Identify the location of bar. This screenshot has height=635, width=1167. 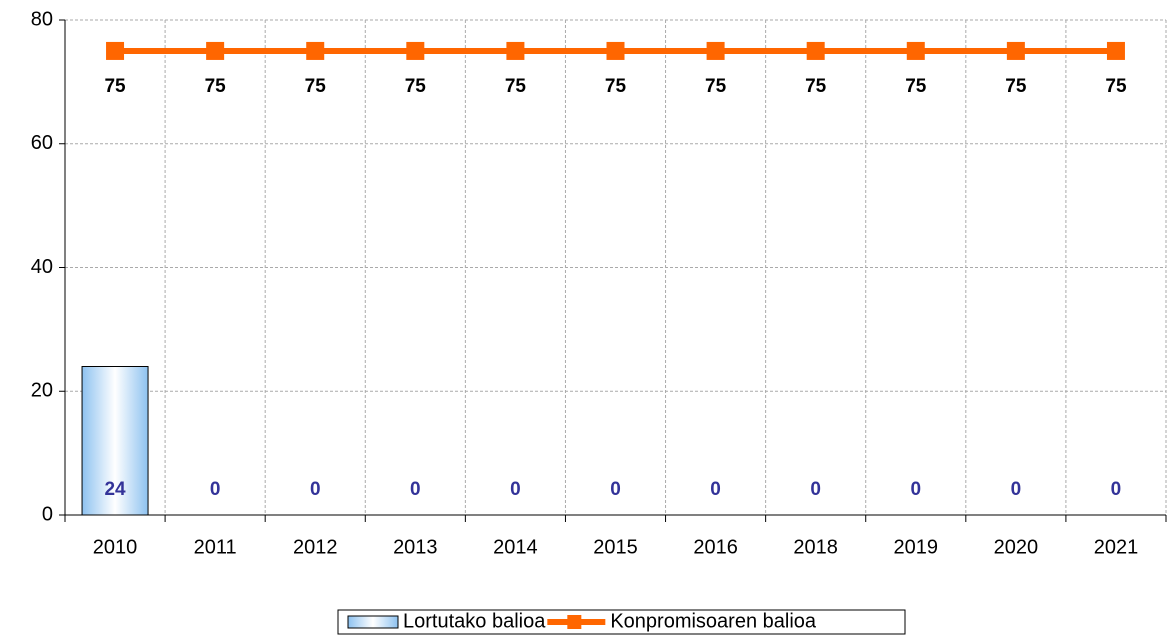
(115, 441).